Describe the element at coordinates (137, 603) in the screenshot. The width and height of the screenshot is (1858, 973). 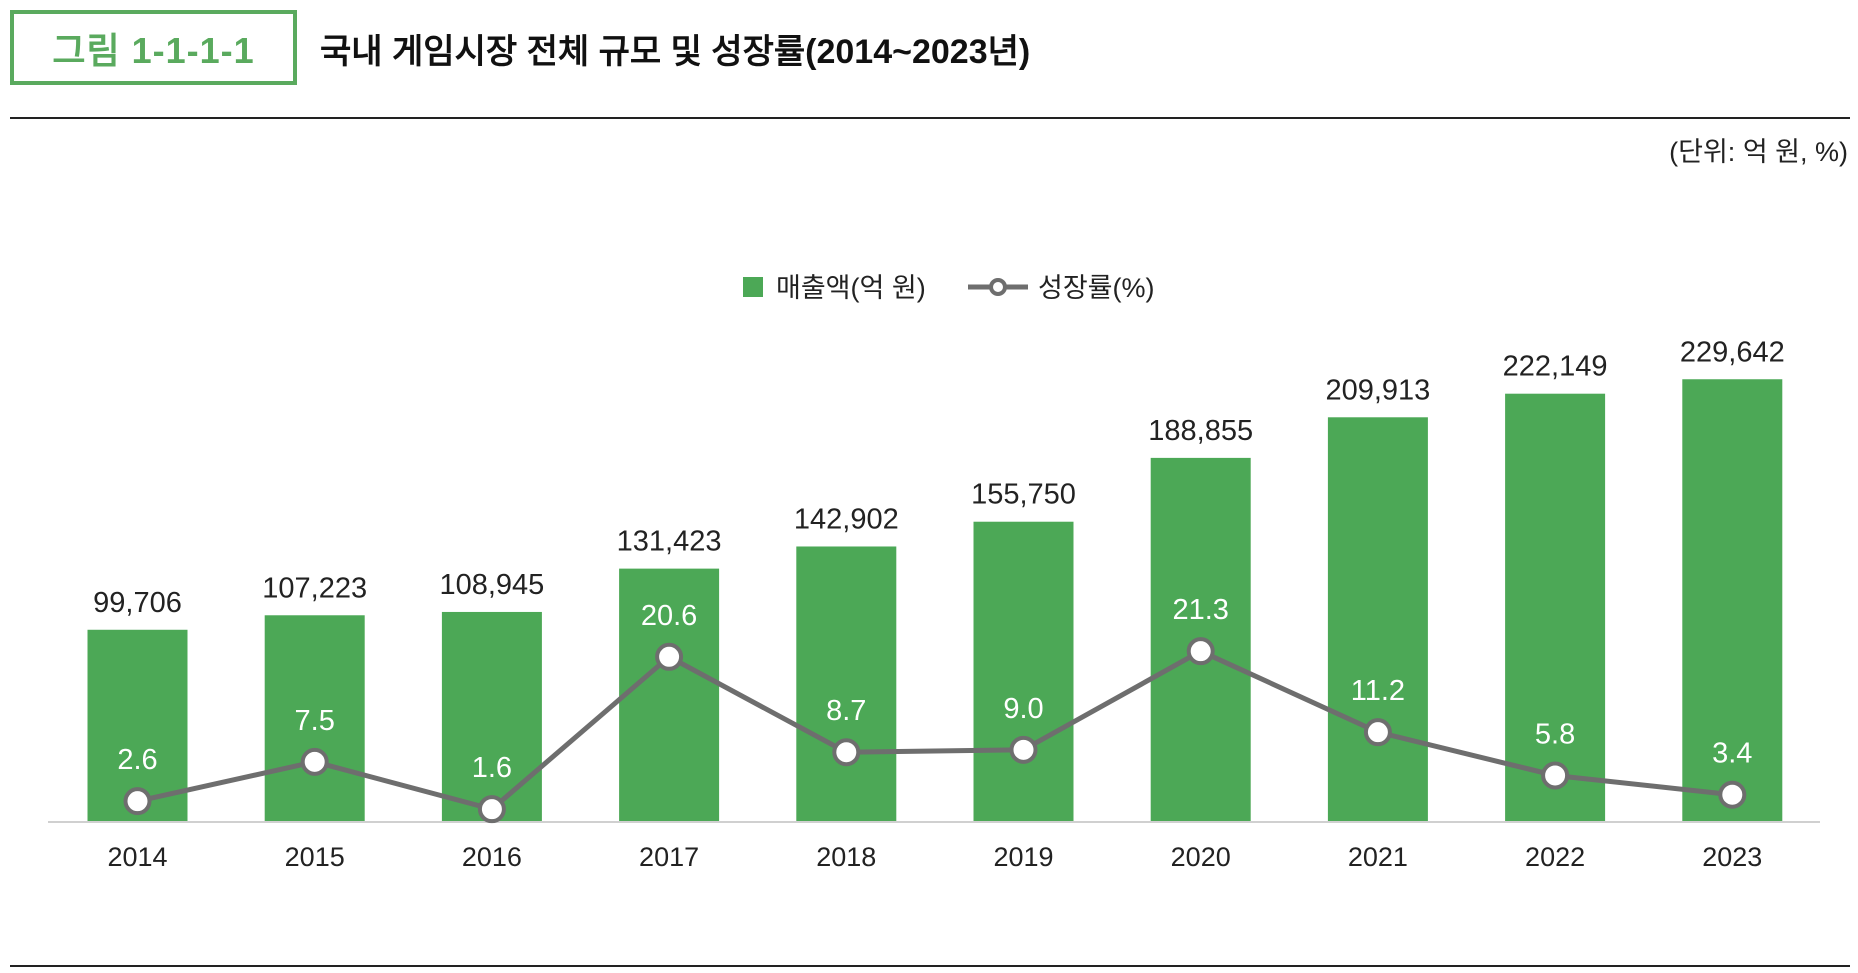
I see `bar-value-label: 99,706` at that location.